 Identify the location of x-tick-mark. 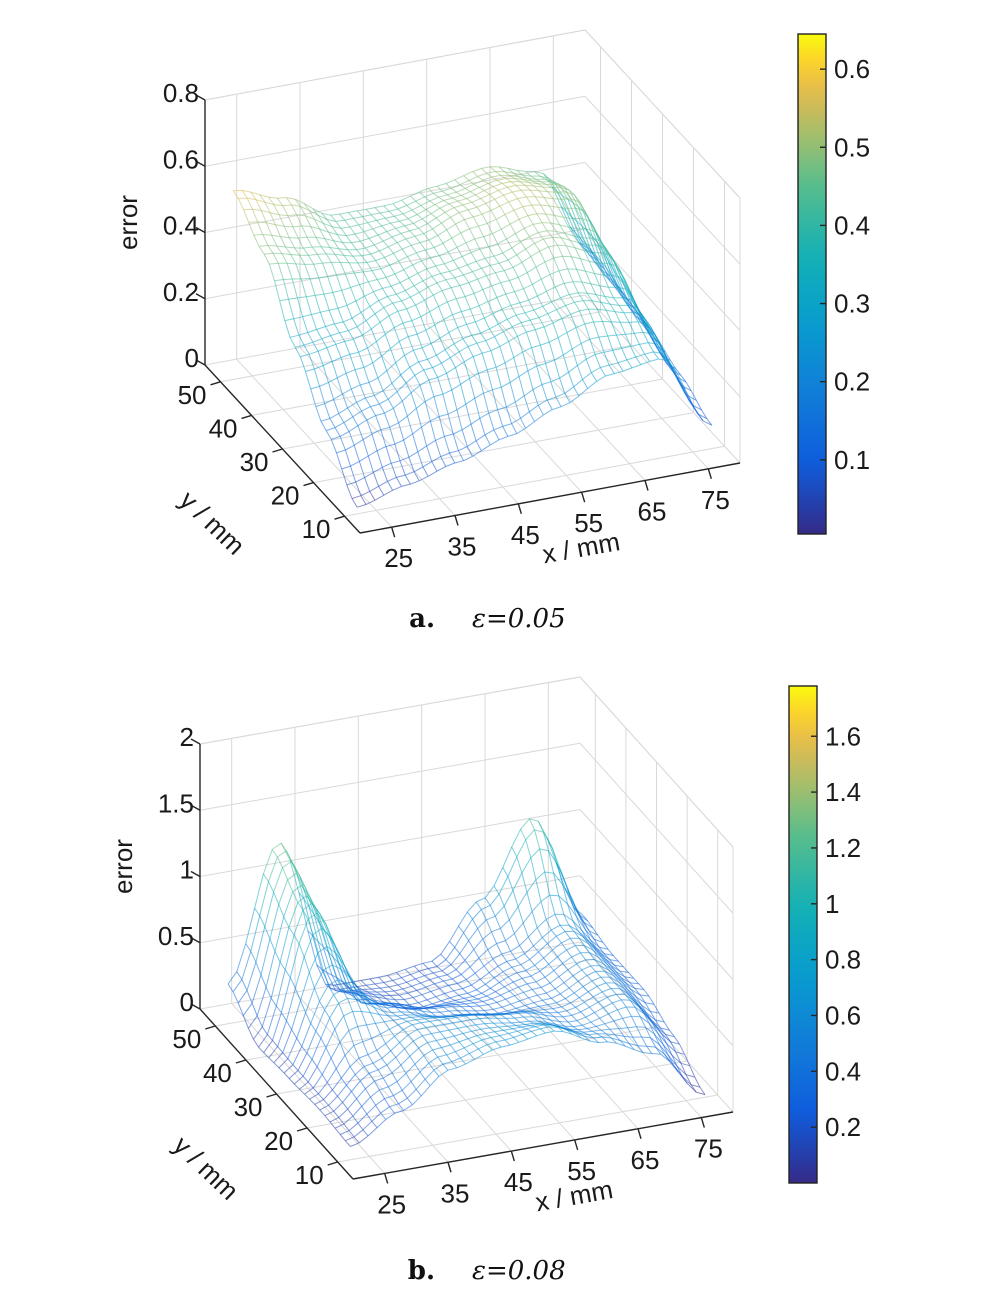
(386, 1178).